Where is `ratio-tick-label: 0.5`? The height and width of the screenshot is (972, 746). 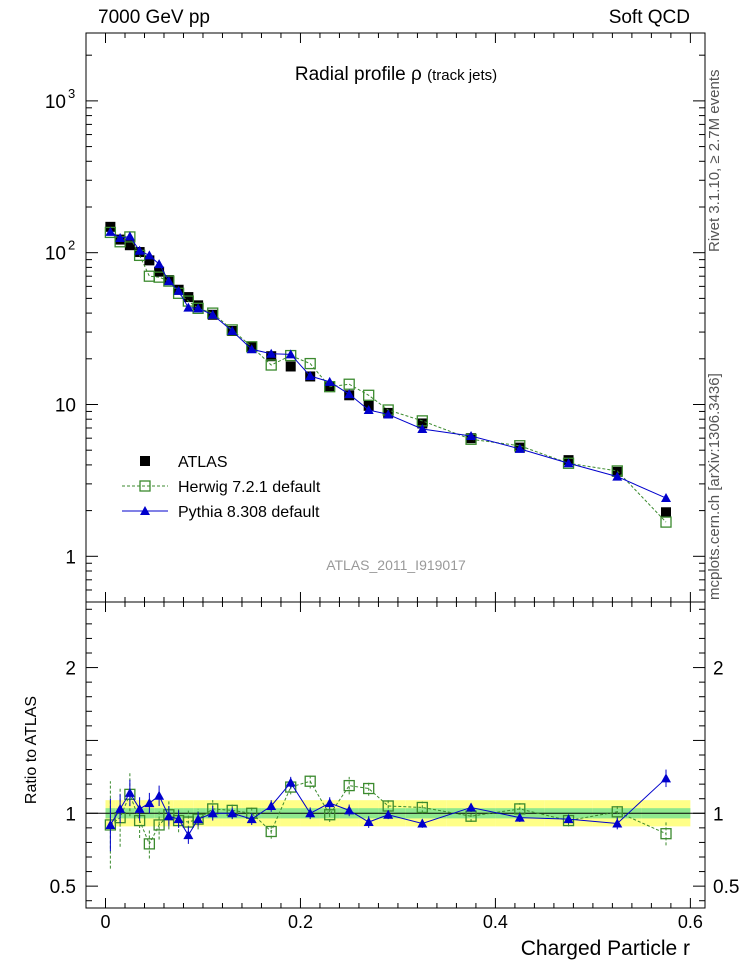 ratio-tick-label: 0.5 is located at coordinates (63, 887).